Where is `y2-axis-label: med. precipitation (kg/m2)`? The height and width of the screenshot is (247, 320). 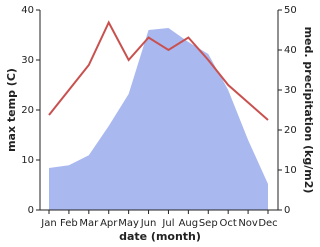 y2-axis-label: med. precipitation (kg/m2) is located at coordinates (308, 110).